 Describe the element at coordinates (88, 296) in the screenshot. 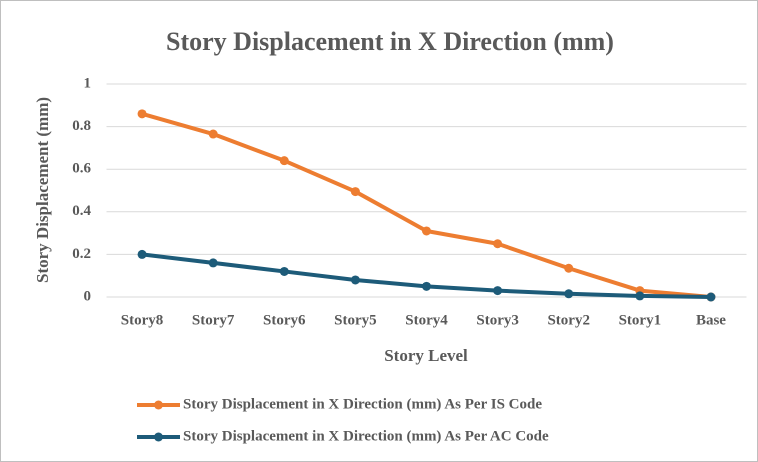

I see `y-tick-label: 0` at that location.